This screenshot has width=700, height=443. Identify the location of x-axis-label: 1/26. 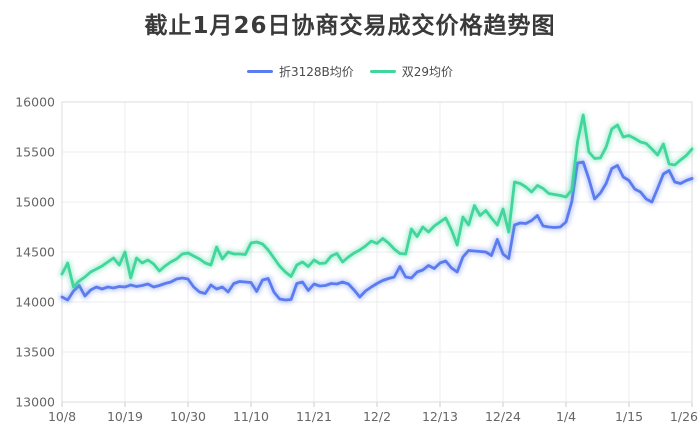
(684, 416).